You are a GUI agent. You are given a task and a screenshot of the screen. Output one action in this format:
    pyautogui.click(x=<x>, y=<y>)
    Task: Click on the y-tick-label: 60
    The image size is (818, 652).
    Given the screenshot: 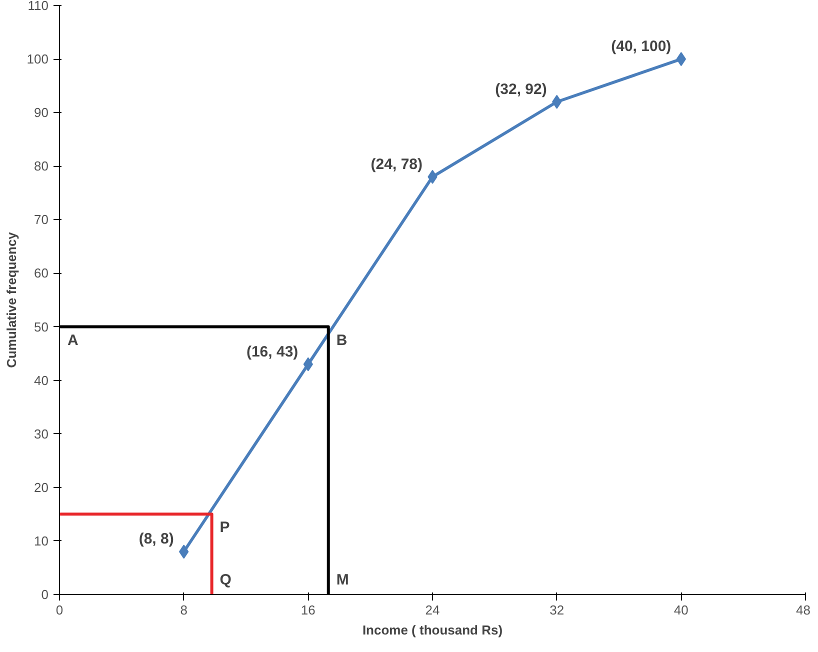 What is the action you would take?
    pyautogui.click(x=41, y=273)
    